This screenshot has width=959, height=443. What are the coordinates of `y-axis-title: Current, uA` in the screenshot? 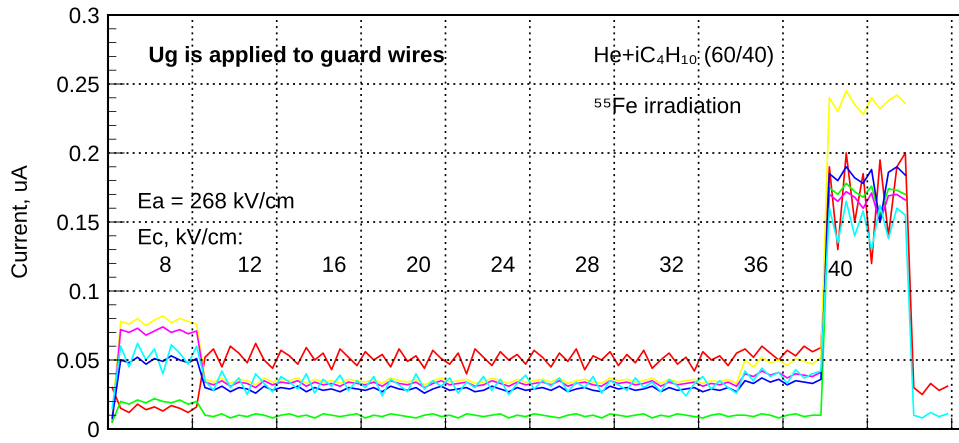 It's located at (20, 221).